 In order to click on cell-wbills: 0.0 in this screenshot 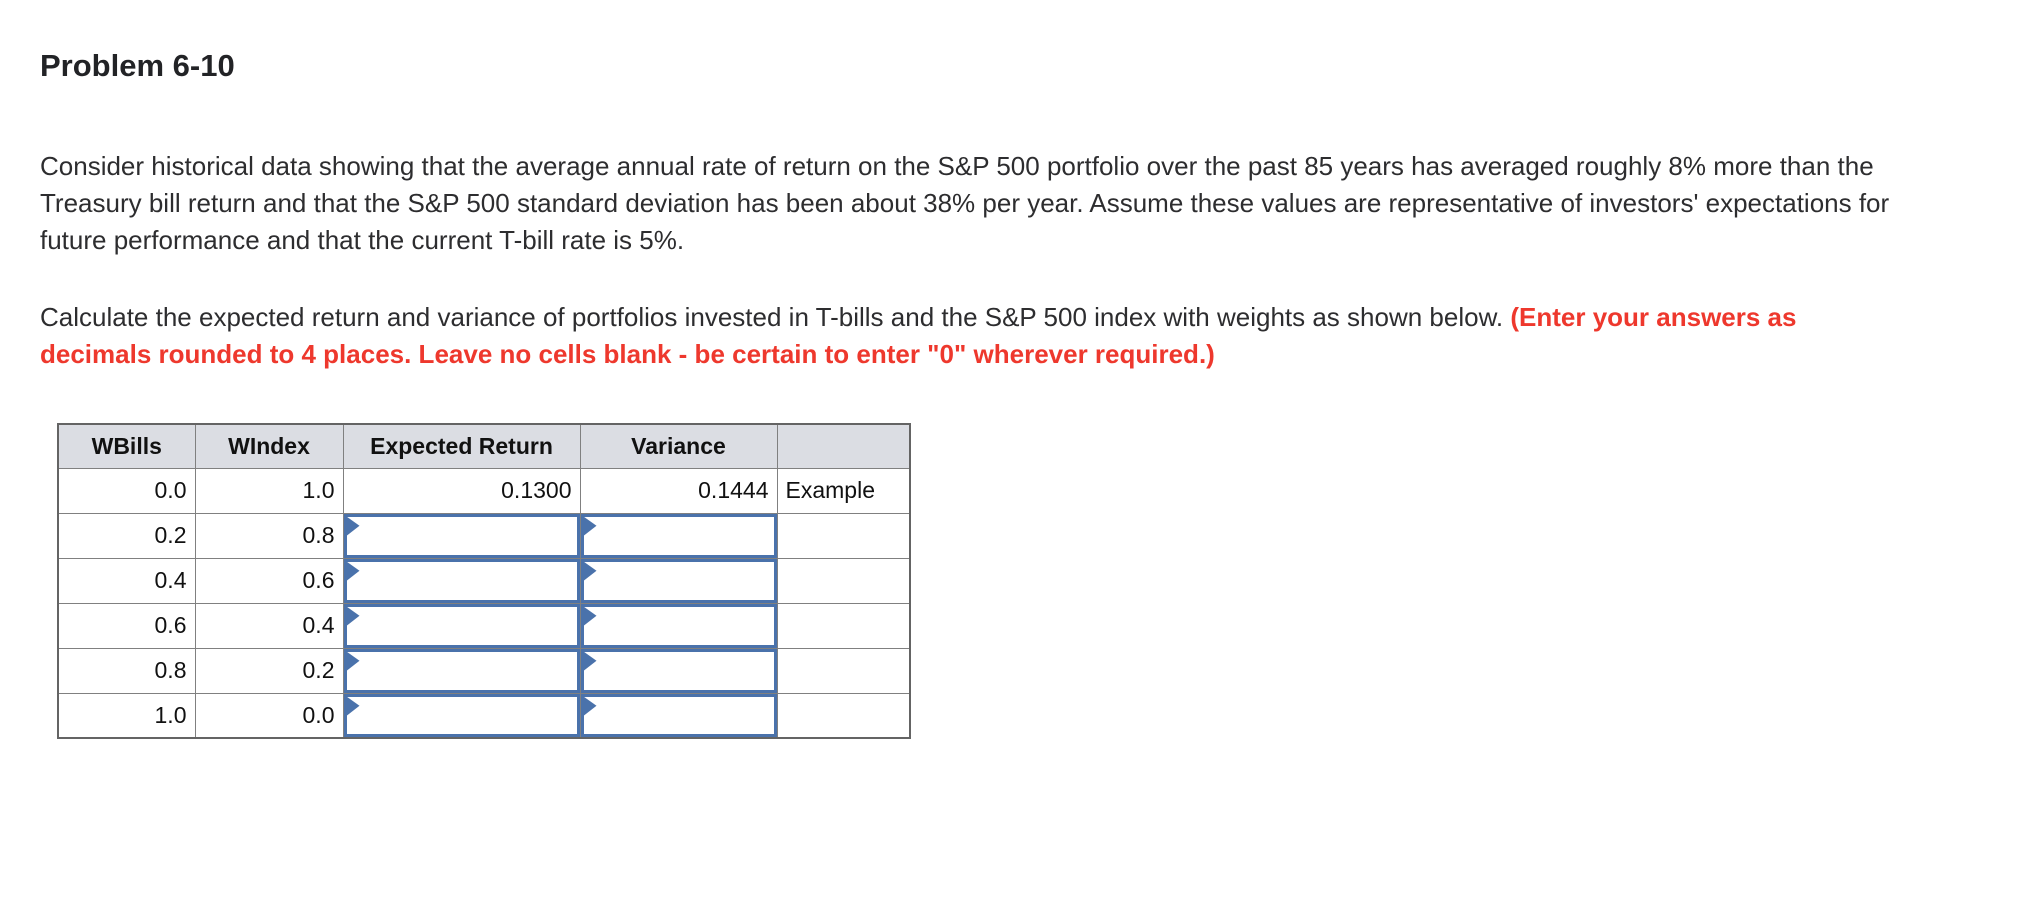, I will do `click(126, 490)`.